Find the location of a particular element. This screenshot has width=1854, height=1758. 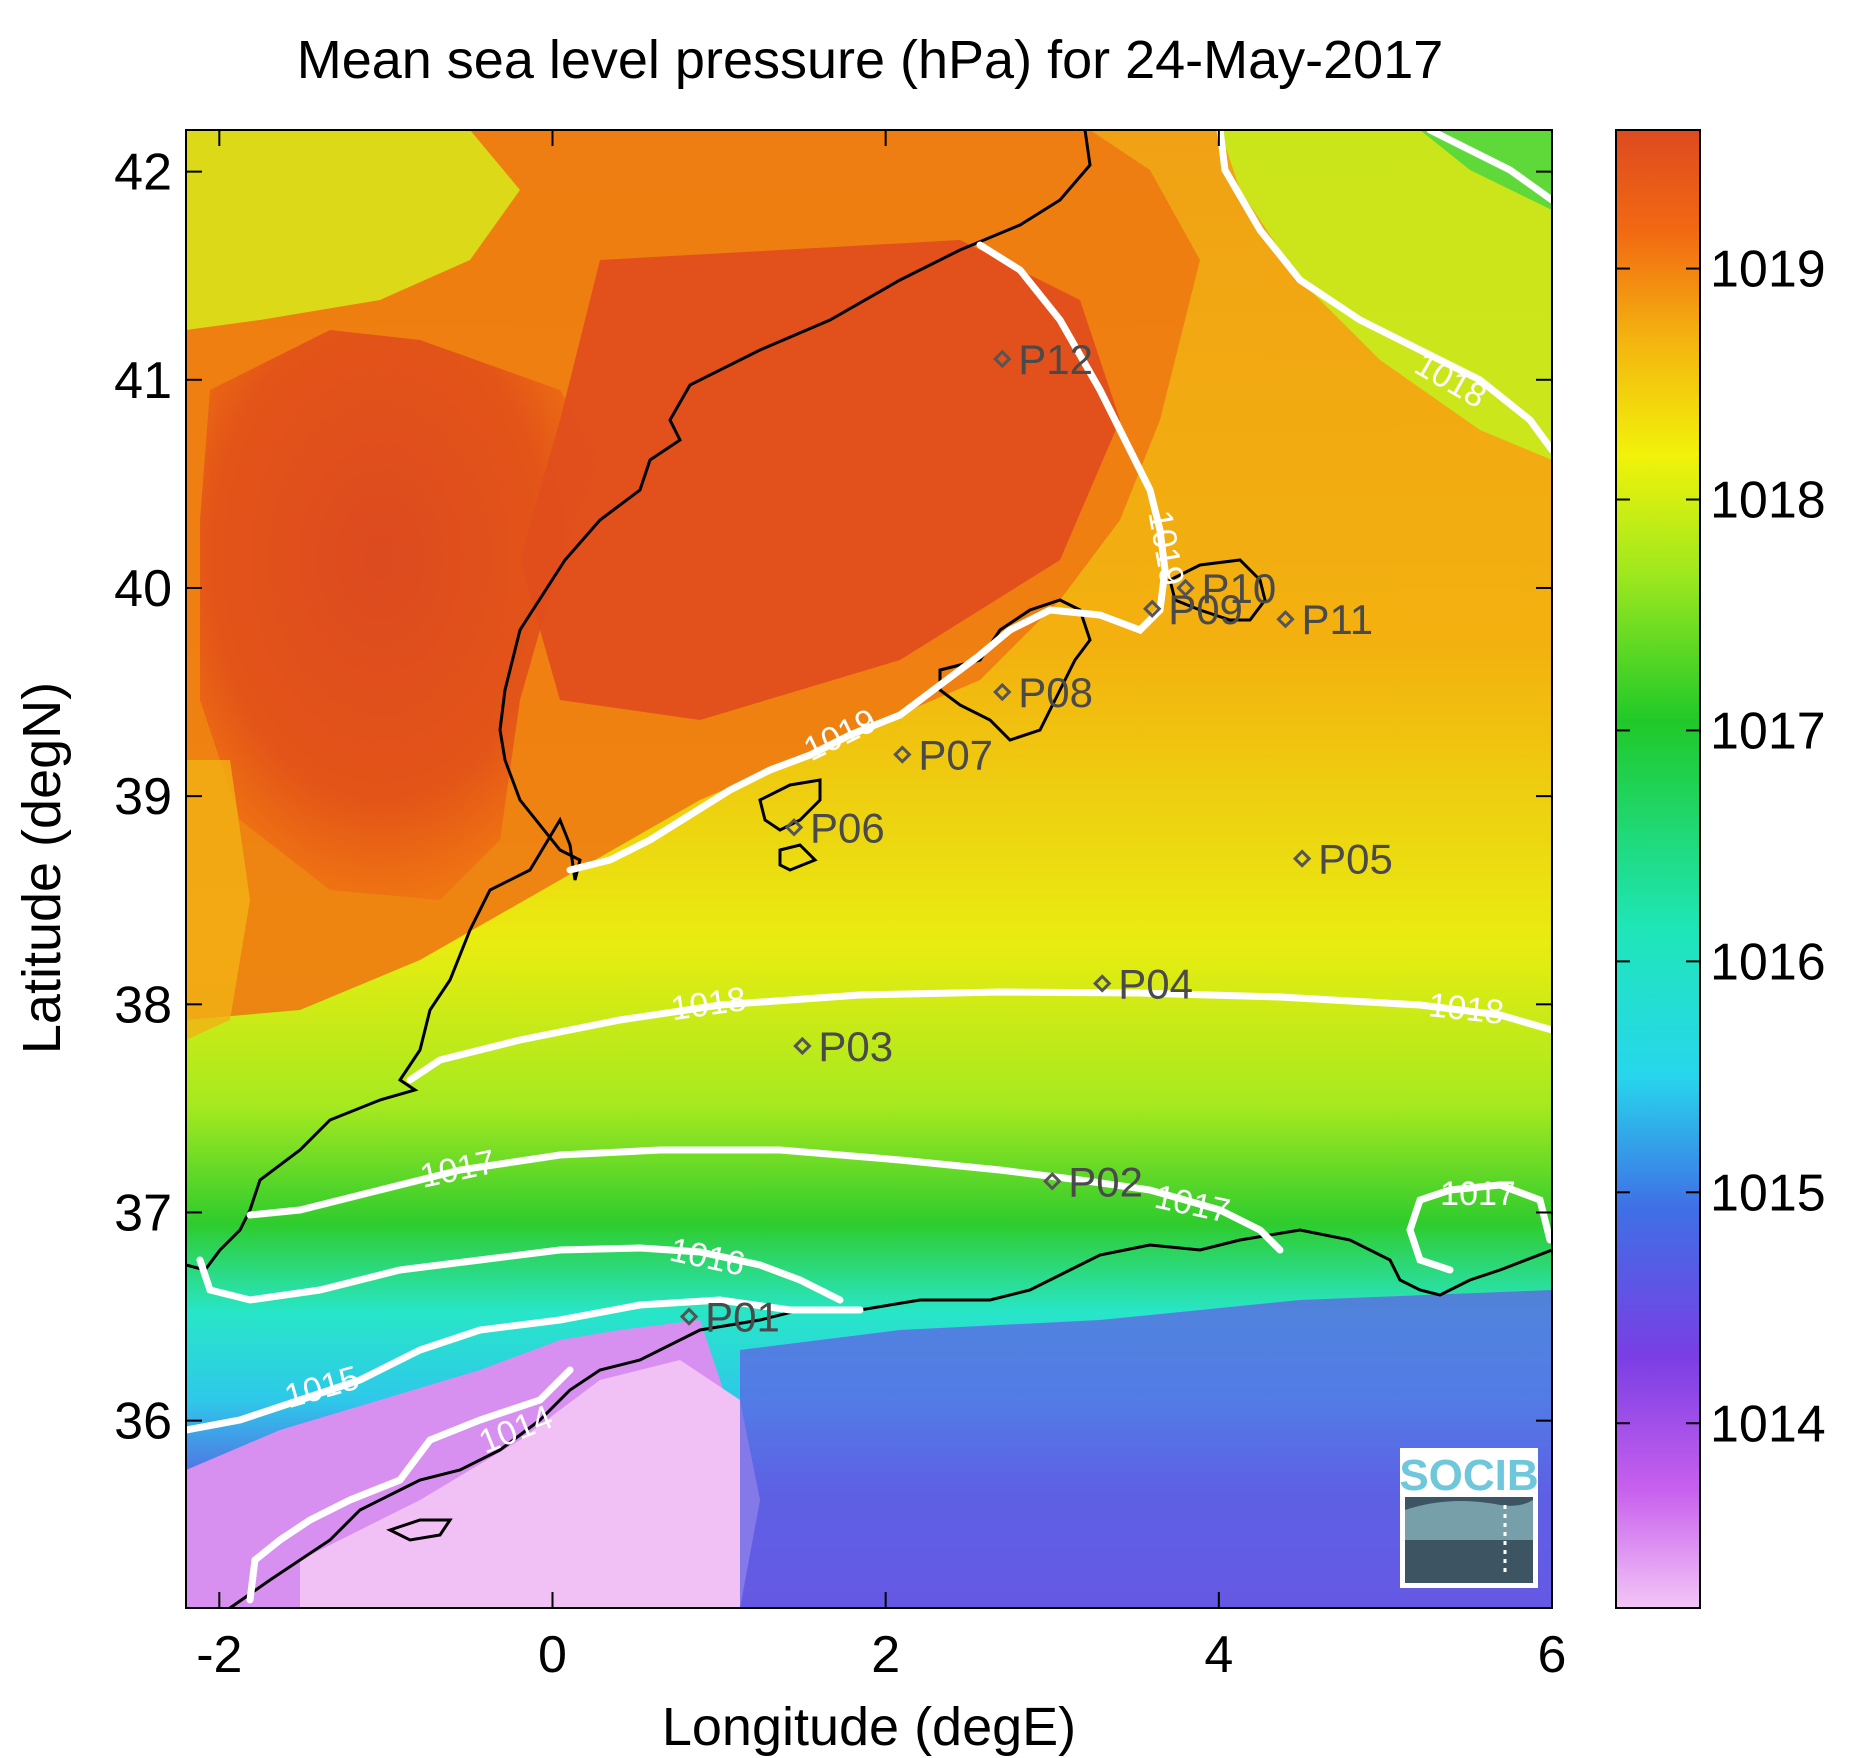

station-marker-p04 is located at coordinates (1102, 983).